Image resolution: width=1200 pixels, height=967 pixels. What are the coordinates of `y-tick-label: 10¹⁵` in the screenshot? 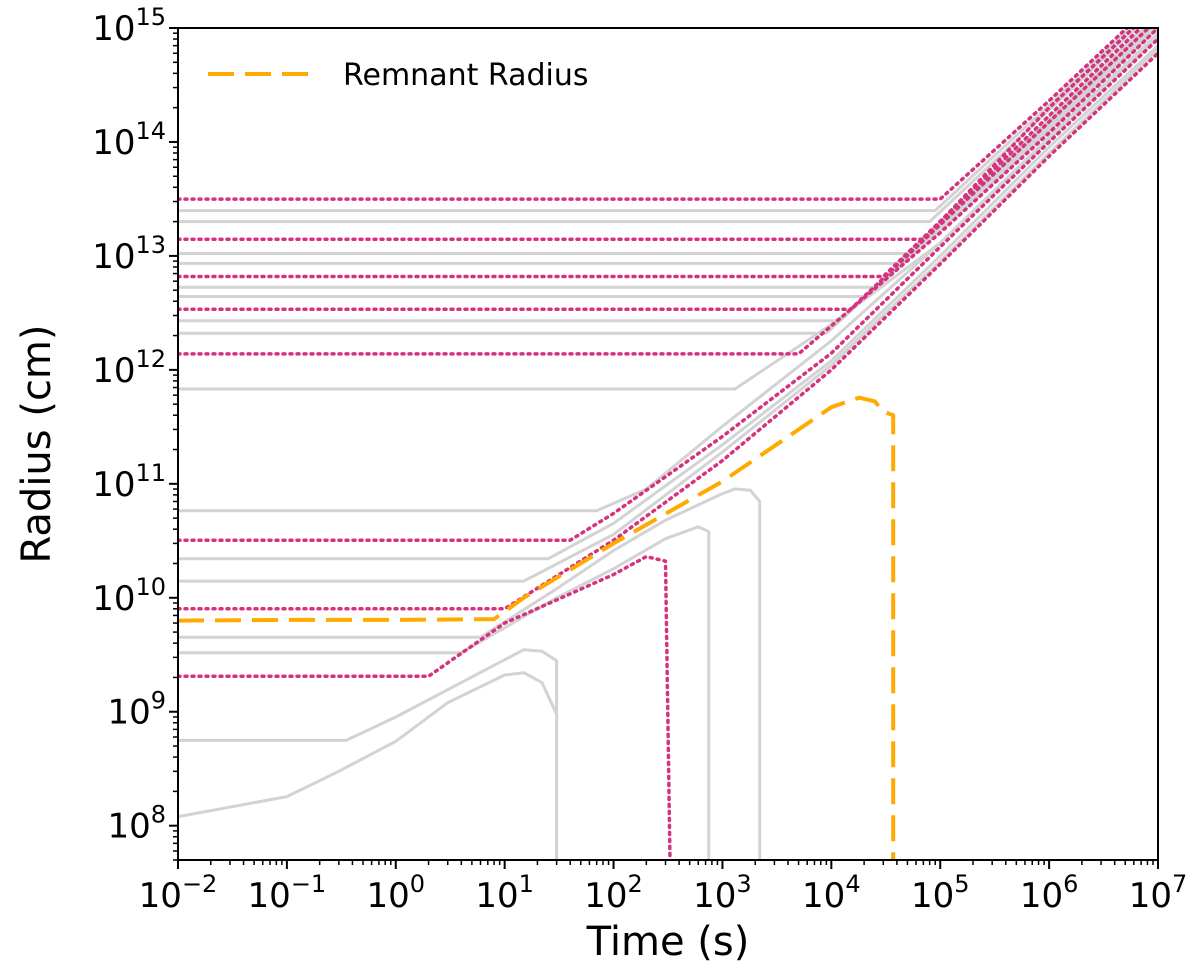 It's located at (129, 26).